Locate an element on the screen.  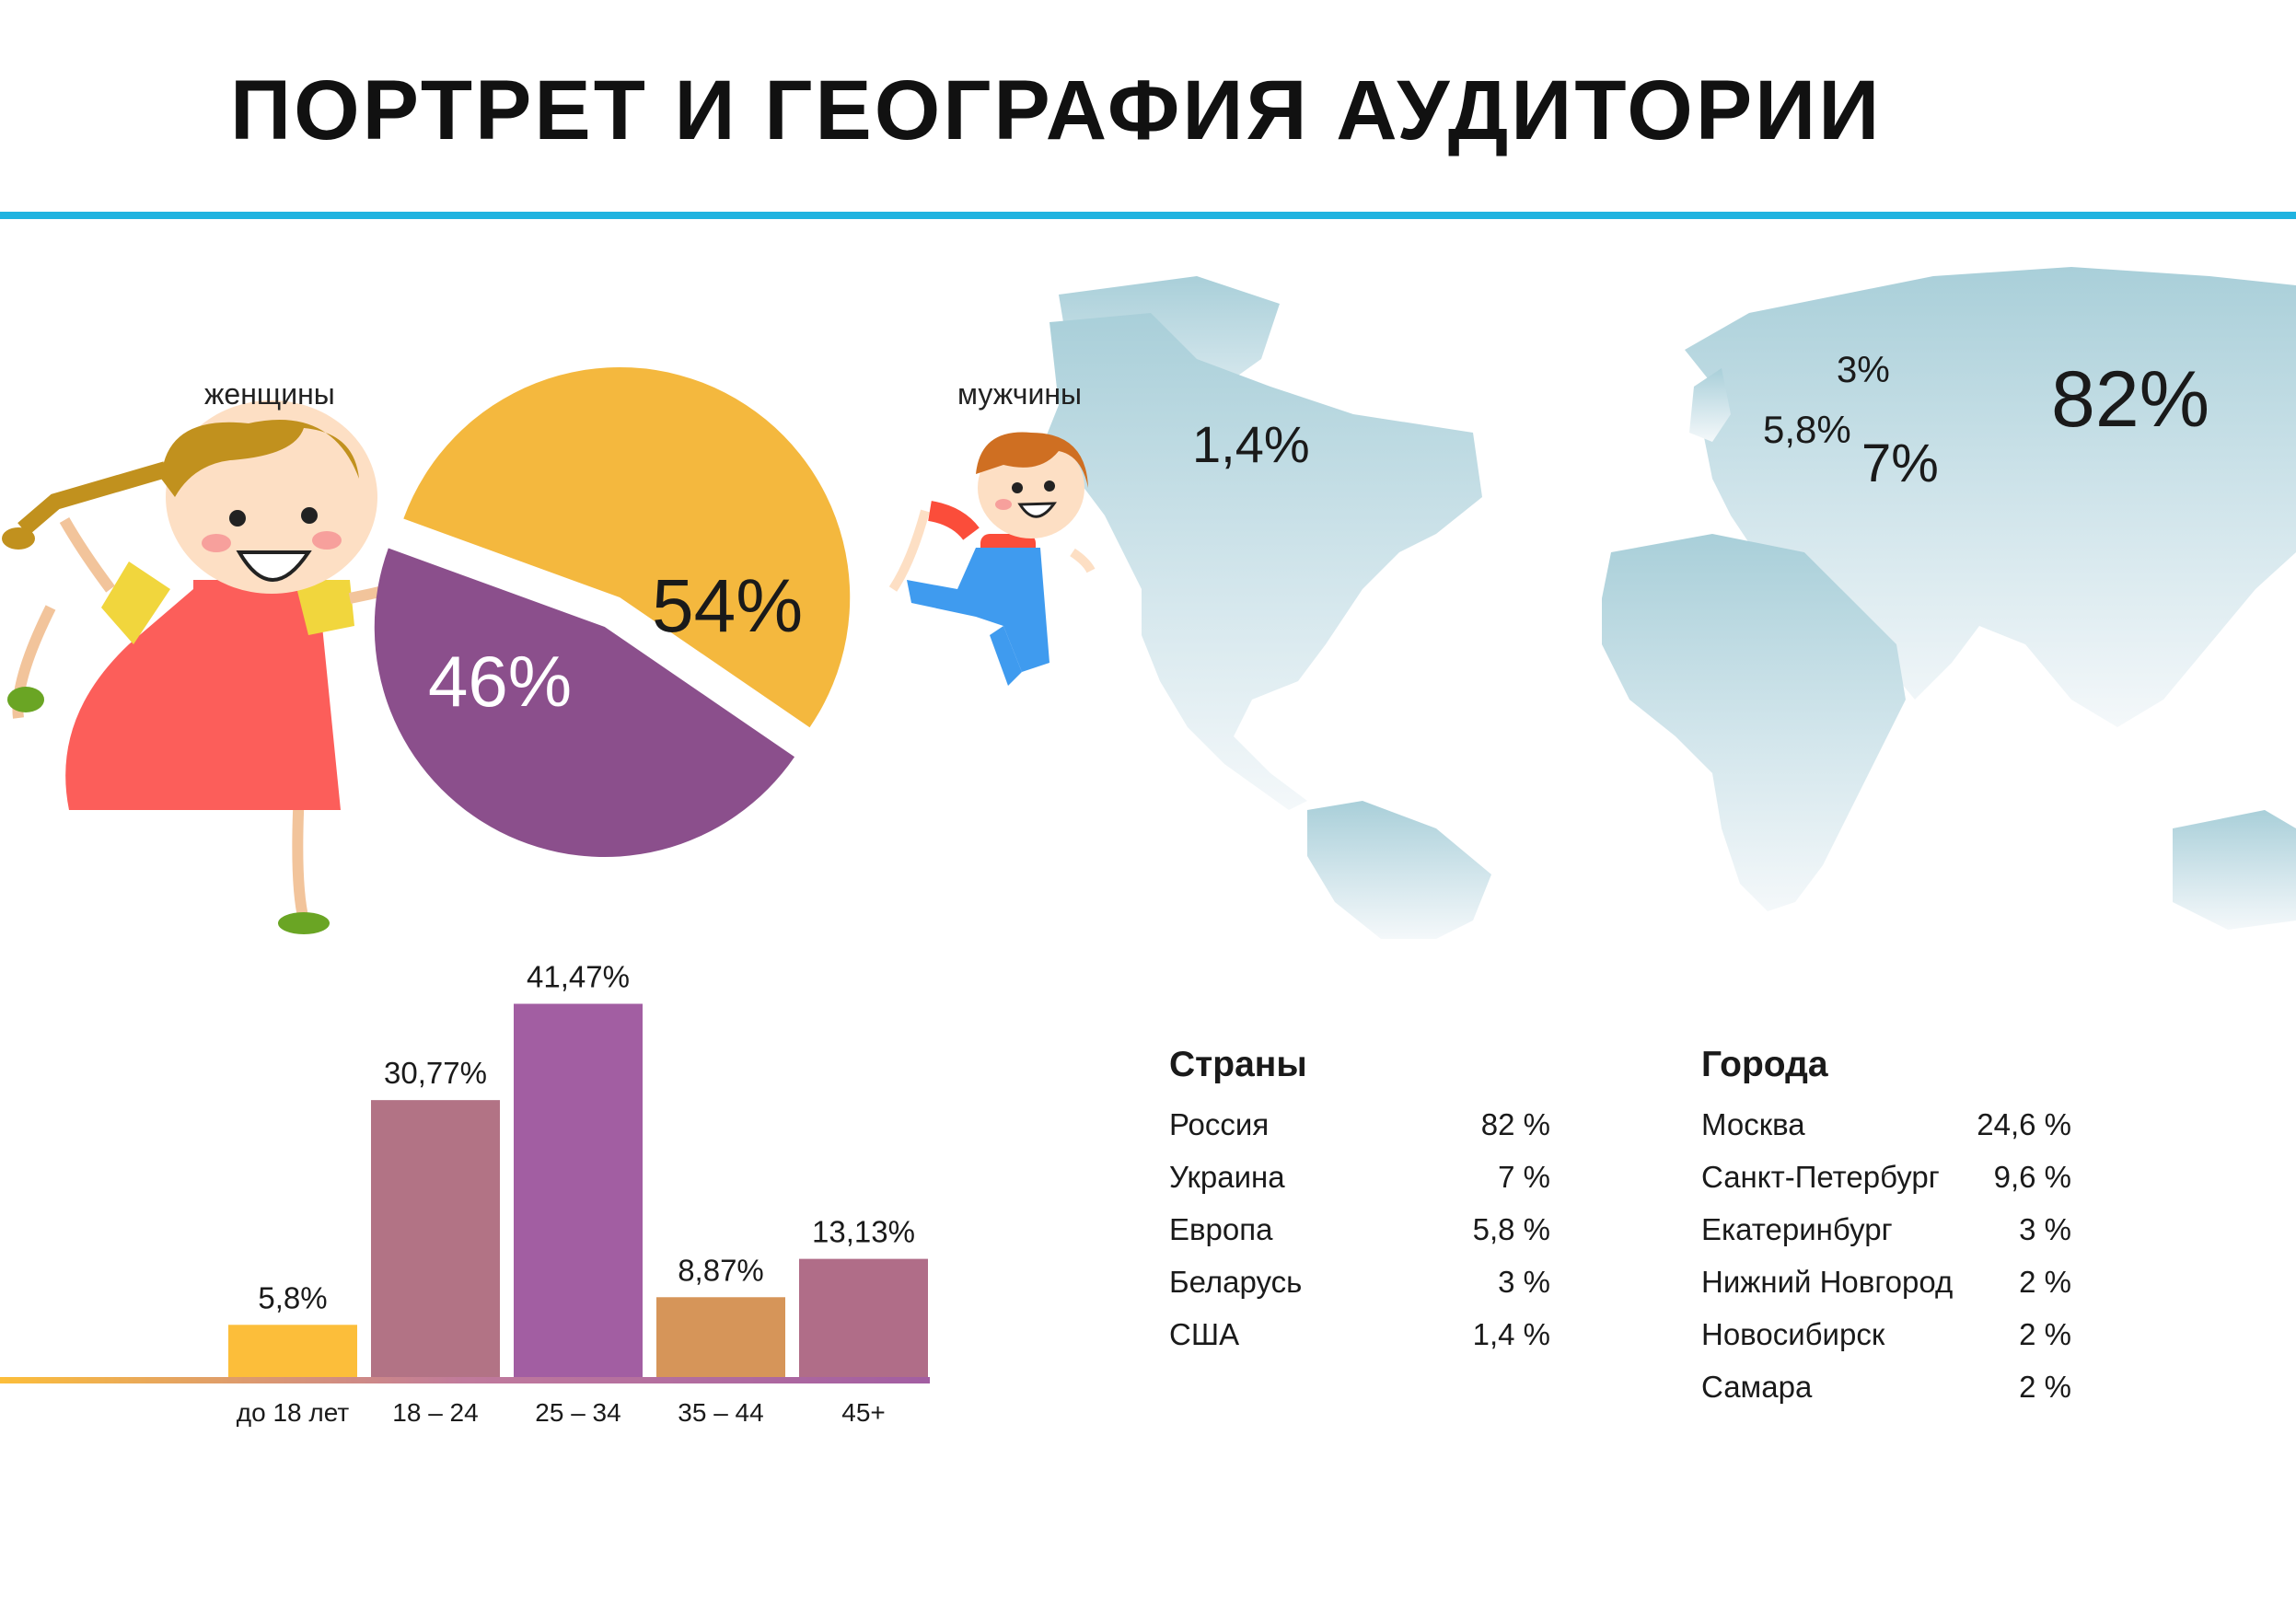
gender-pie-chart is located at coordinates (613, 612).